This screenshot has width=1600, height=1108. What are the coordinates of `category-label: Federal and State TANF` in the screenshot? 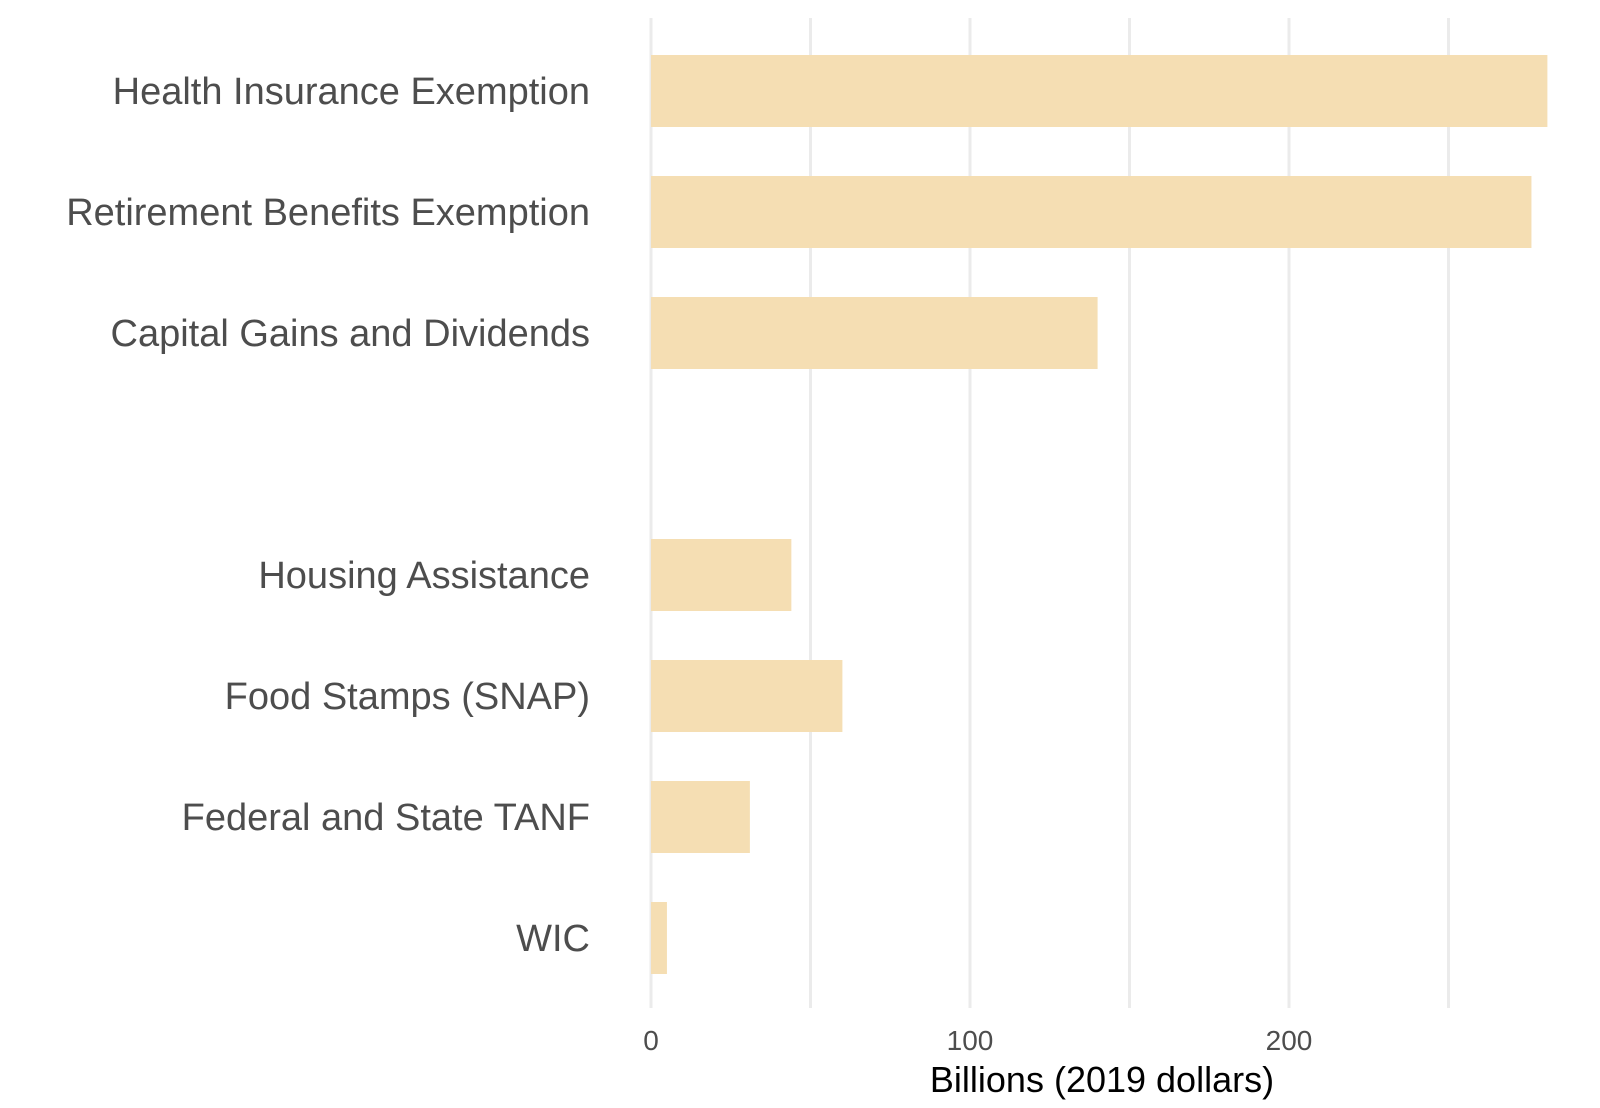 It's located at (386, 818).